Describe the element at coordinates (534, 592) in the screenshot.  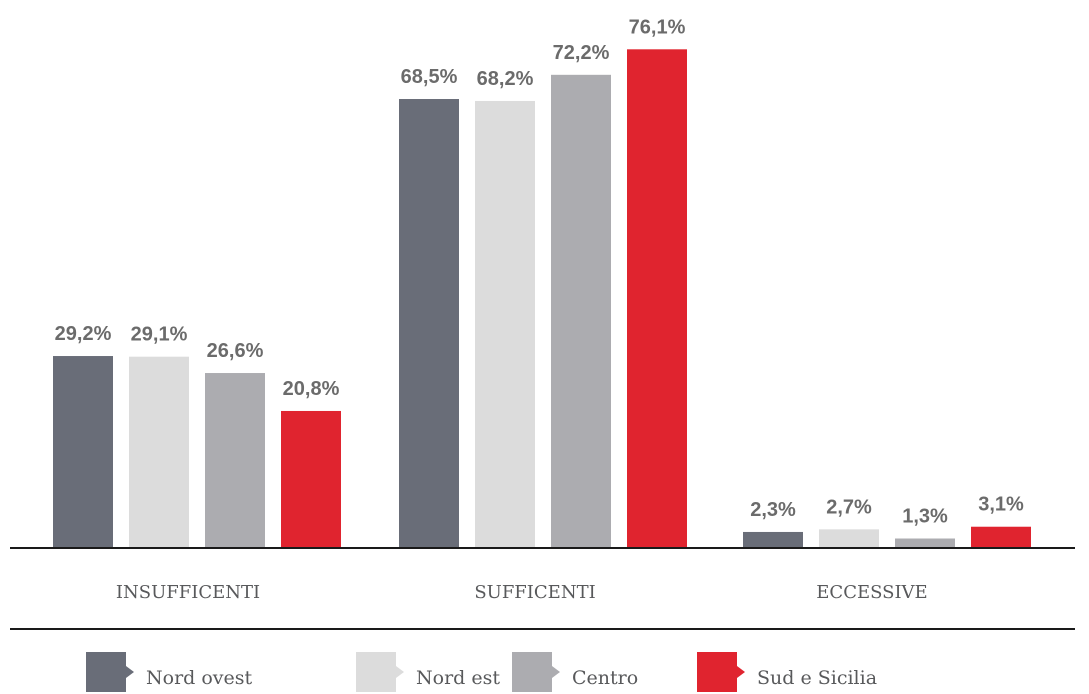
I see `category-label-sufficenti: SUFFICENTI` at that location.